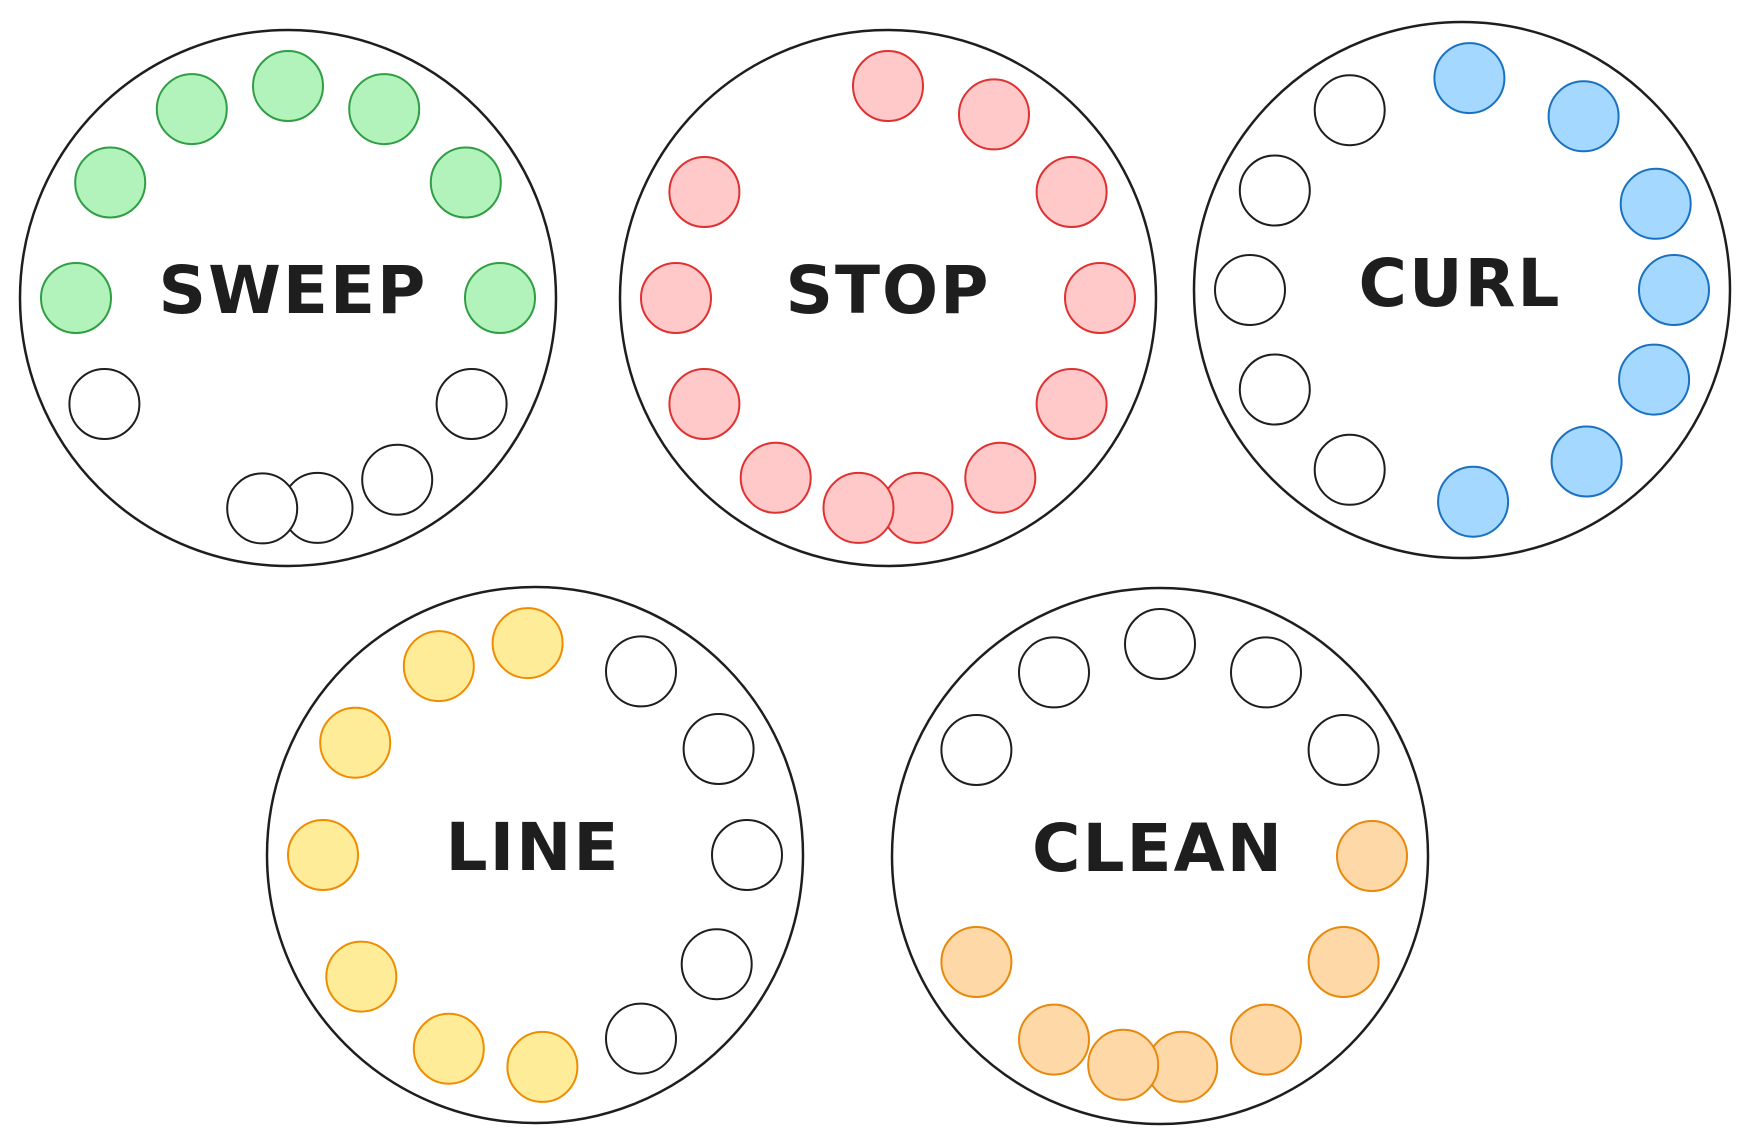 The width and height of the screenshot is (1745, 1144). What do you see at coordinates (293, 290) in the screenshot?
I see `dial-label-sweep: SWEEP` at bounding box center [293, 290].